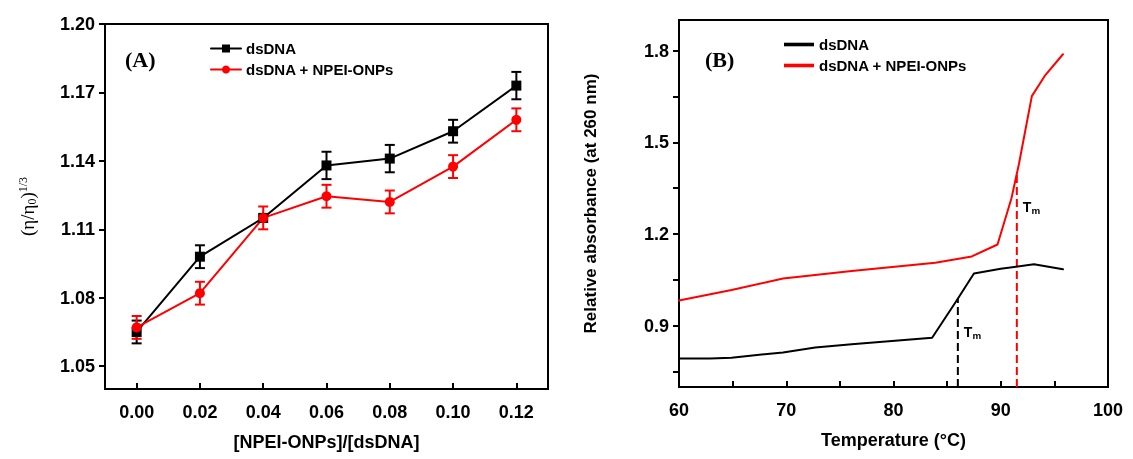 The image size is (1133, 459). I want to click on y-axis-title: Relative absorbance (at 260 nm), so click(590, 203).